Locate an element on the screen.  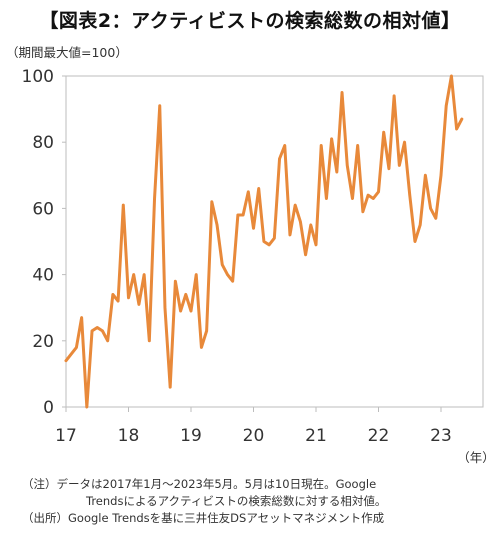
x-tick-label: 19 is located at coordinates (191, 436).